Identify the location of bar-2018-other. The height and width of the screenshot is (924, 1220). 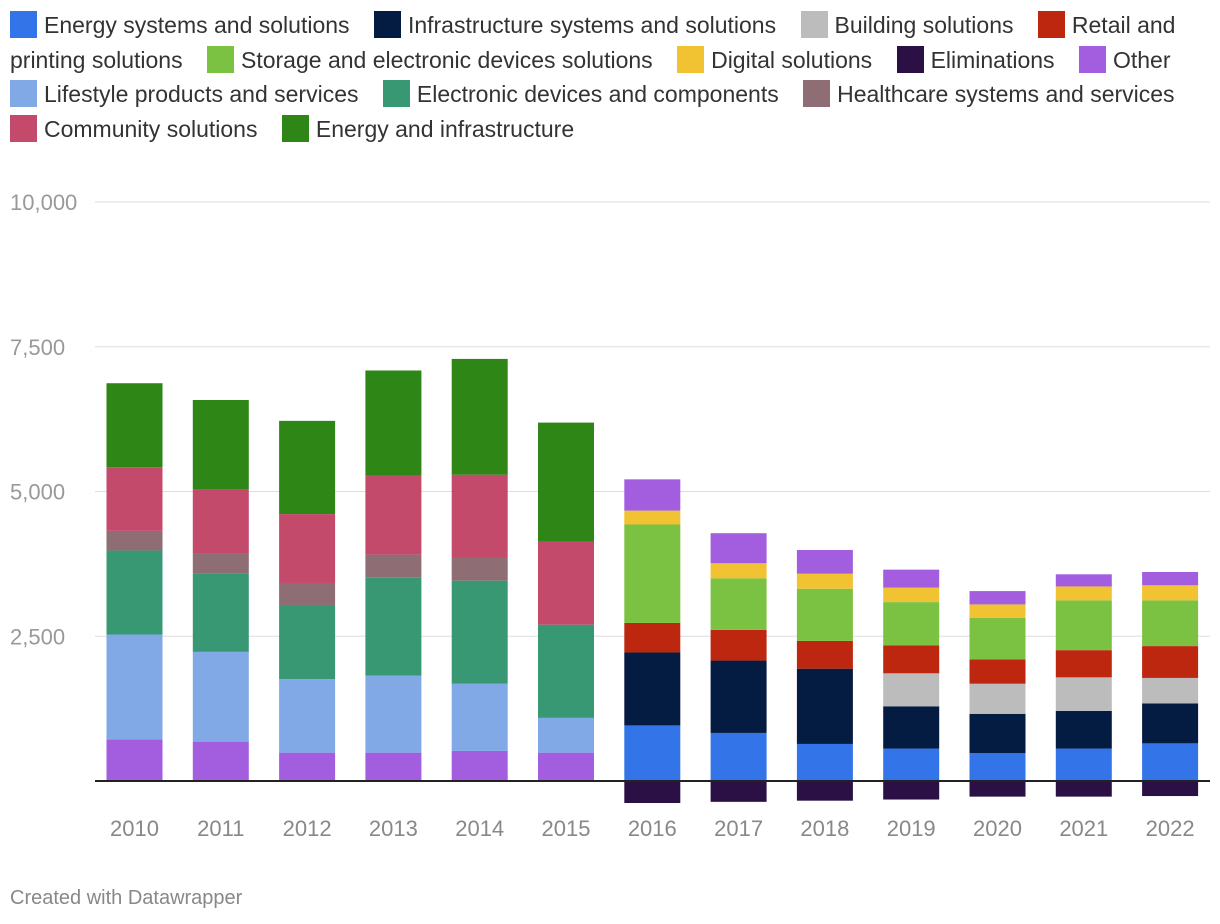
(824, 561).